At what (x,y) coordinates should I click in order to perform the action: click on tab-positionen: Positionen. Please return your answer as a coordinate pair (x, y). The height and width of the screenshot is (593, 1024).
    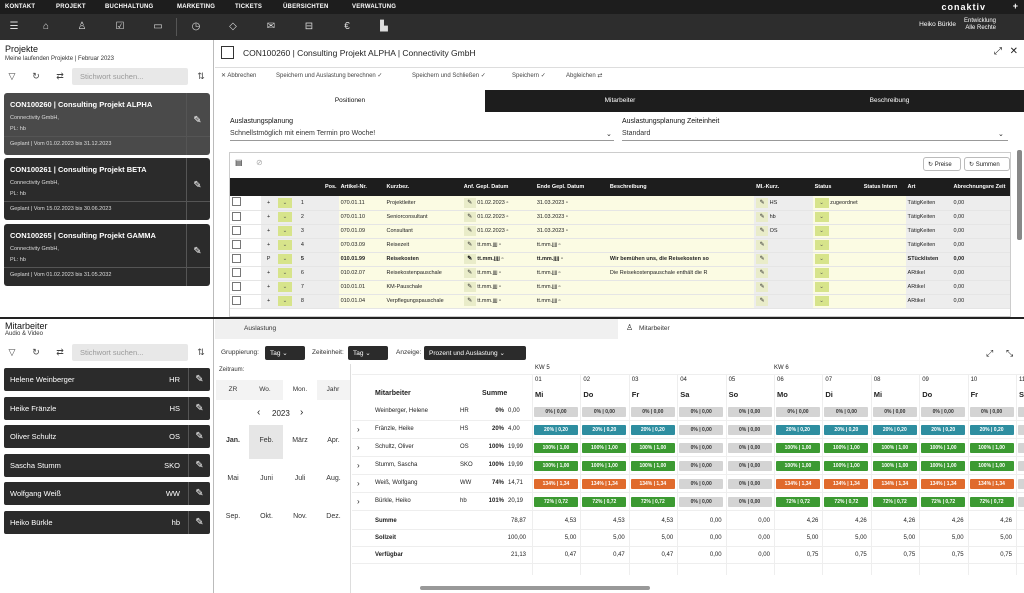
    Looking at the image, I should click on (350, 101).